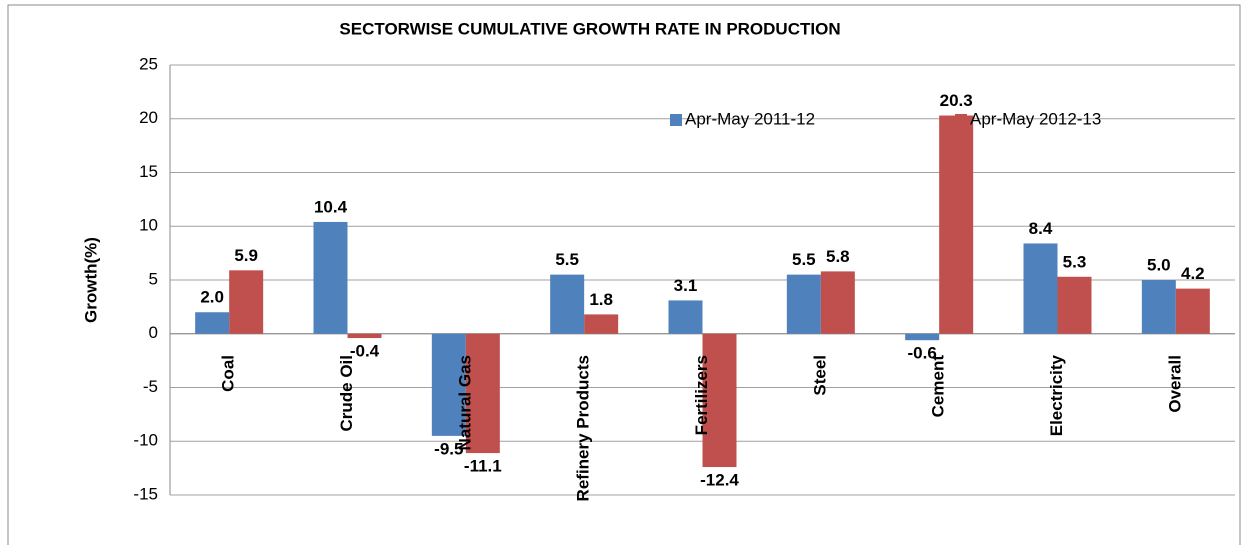 The width and height of the screenshot is (1248, 545). I want to click on x-tick-label: Overall, so click(1174, 384).